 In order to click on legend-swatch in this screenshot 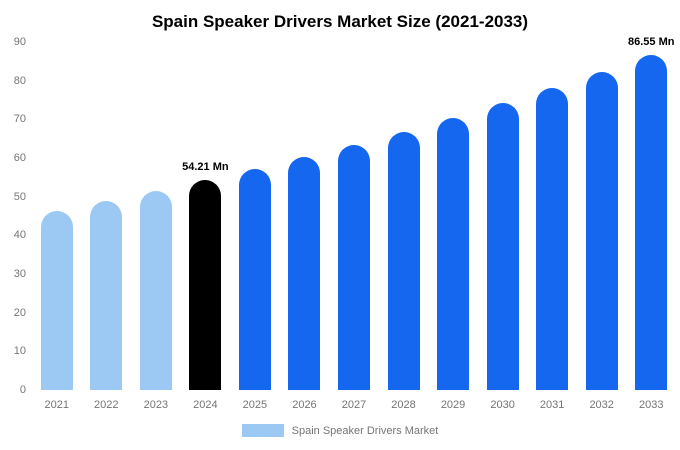, I will do `click(262, 430)`.